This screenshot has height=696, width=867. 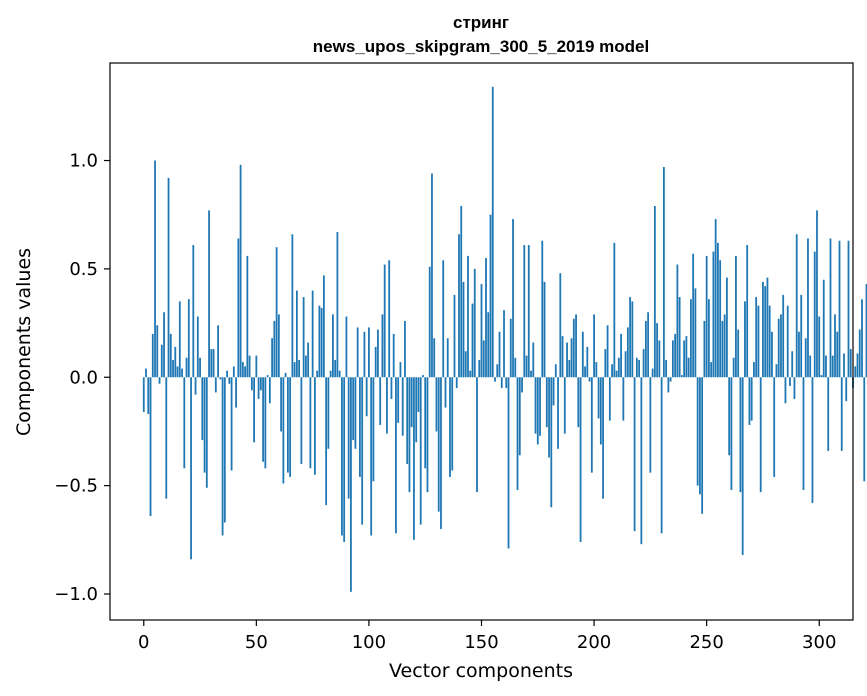 What do you see at coordinates (369, 642) in the screenshot?
I see `x-tick-label: 100` at bounding box center [369, 642].